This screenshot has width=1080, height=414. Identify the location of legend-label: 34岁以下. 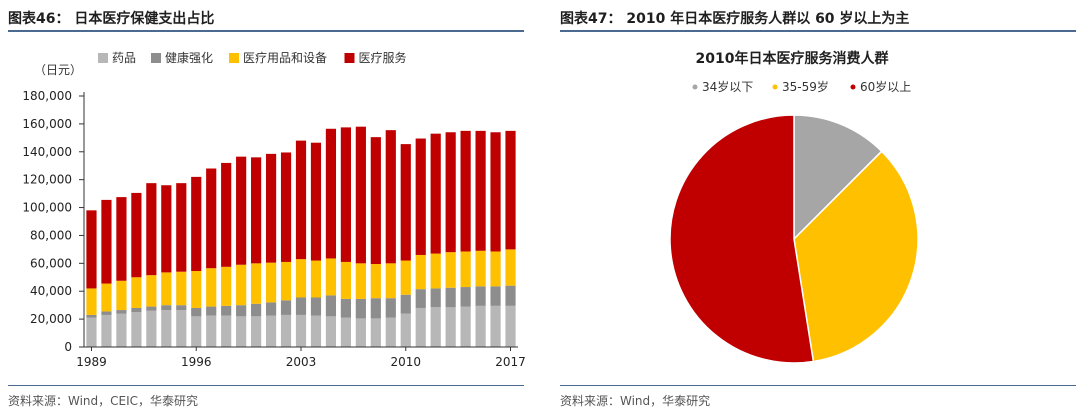
(727, 86).